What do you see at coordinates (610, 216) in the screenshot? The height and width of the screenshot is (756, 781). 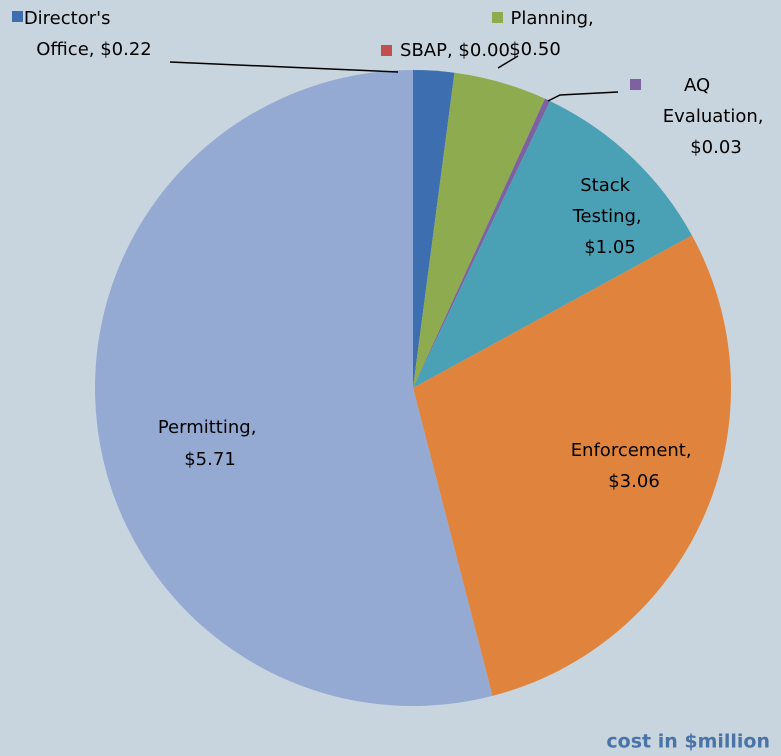 I see `data-label: Stack Testing, $1.05` at bounding box center [610, 216].